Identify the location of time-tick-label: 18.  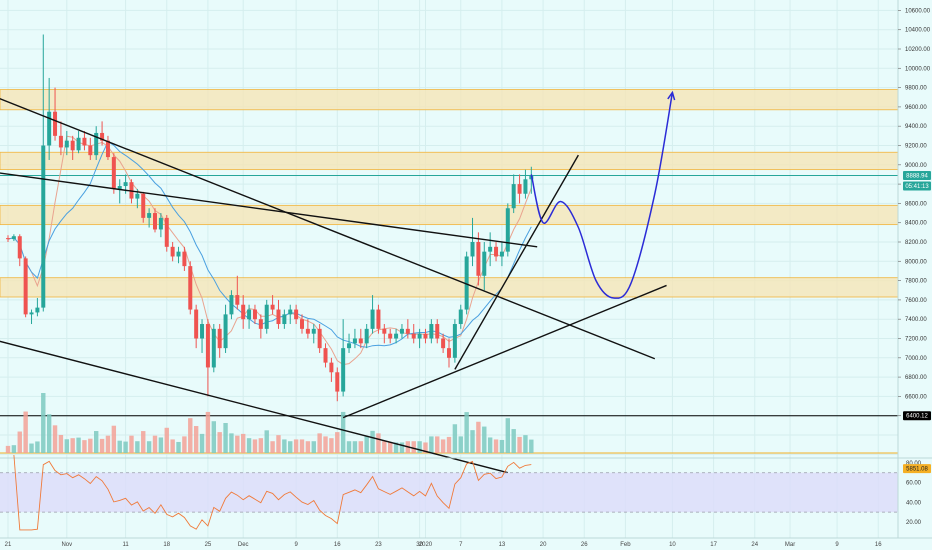
(166, 545).